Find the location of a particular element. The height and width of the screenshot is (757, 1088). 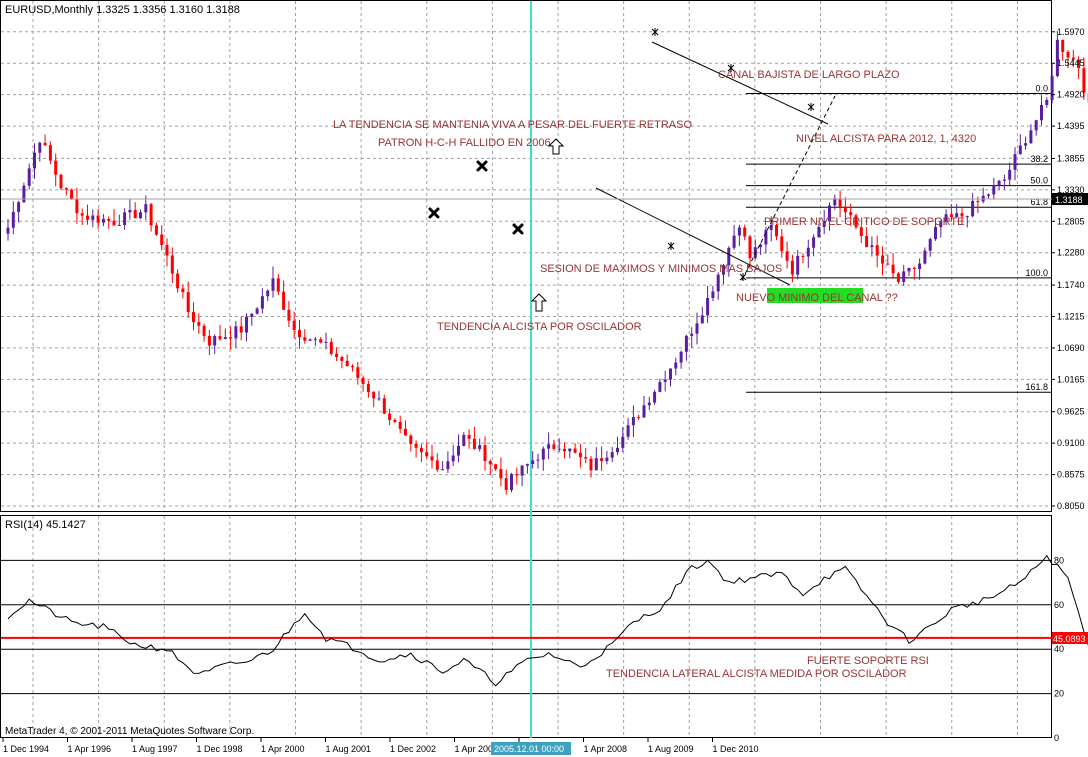

time-tick-label: 1 Aug 1997 is located at coordinates (155, 749).